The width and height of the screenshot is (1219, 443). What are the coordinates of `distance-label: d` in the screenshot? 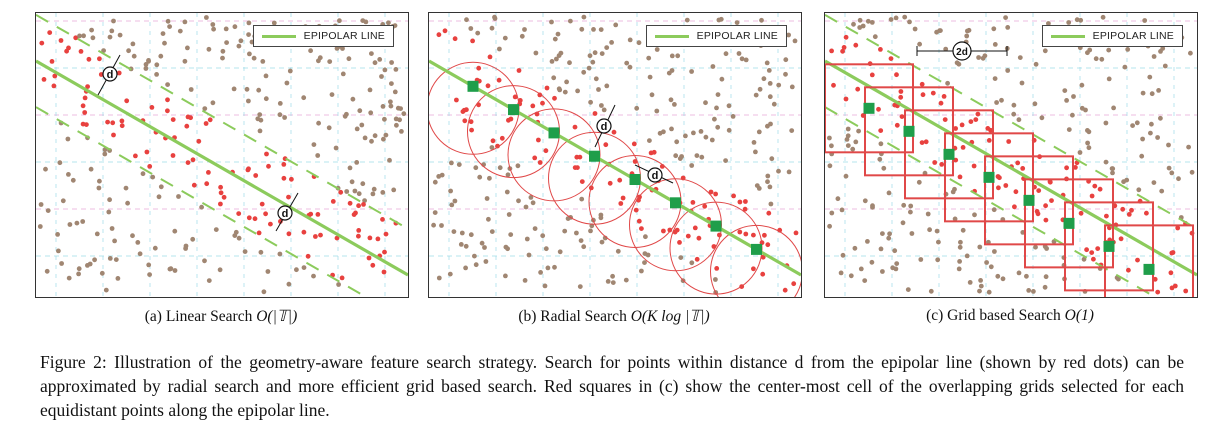 It's located at (655, 176).